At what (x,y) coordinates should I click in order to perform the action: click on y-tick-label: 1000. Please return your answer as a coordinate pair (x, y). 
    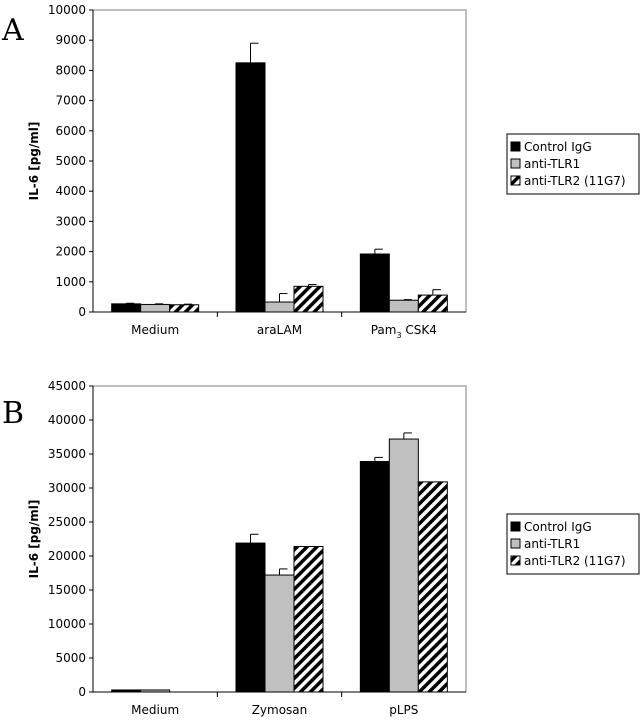
    Looking at the image, I should click on (70, 282).